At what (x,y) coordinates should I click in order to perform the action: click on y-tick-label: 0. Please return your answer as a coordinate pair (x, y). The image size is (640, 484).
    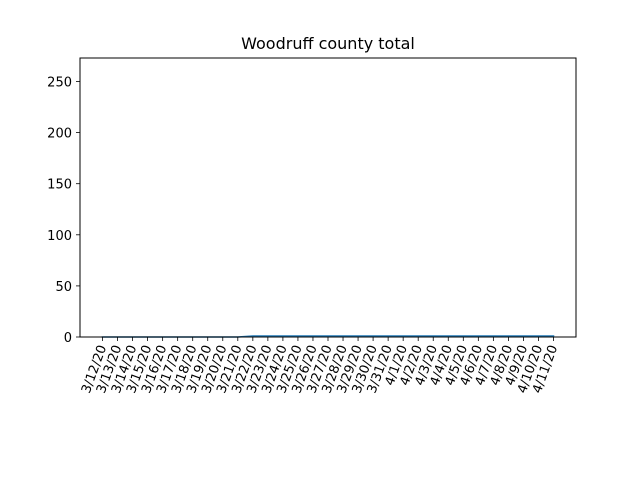
    Looking at the image, I should click on (68, 338).